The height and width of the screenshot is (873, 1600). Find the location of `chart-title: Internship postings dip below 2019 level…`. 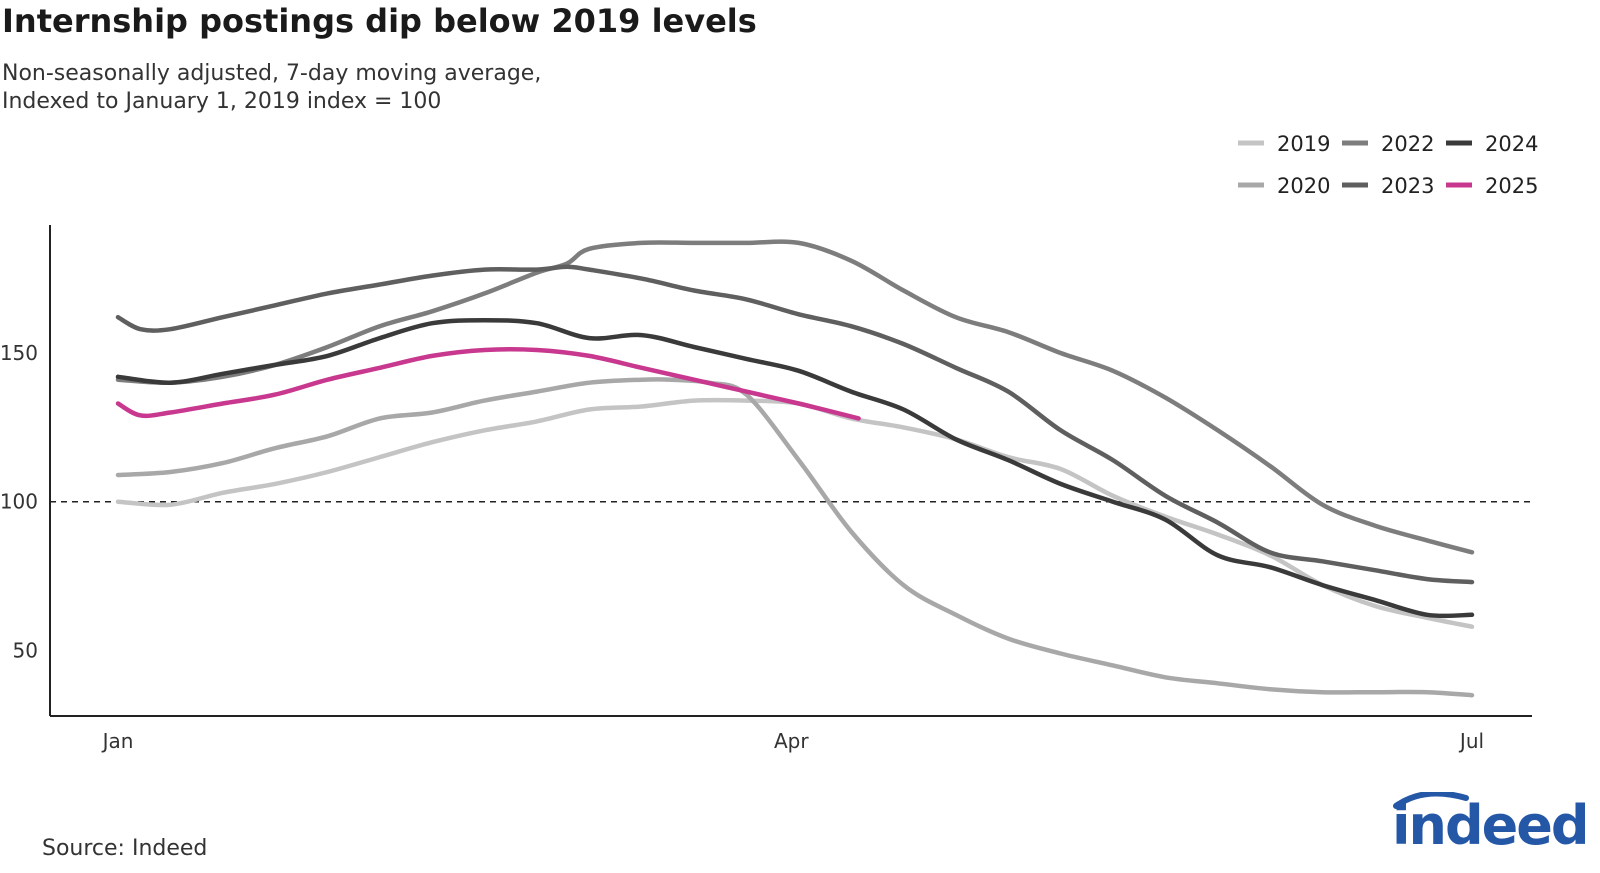

chart-title: Internship postings dip below 2019 level… is located at coordinates (379, 21).